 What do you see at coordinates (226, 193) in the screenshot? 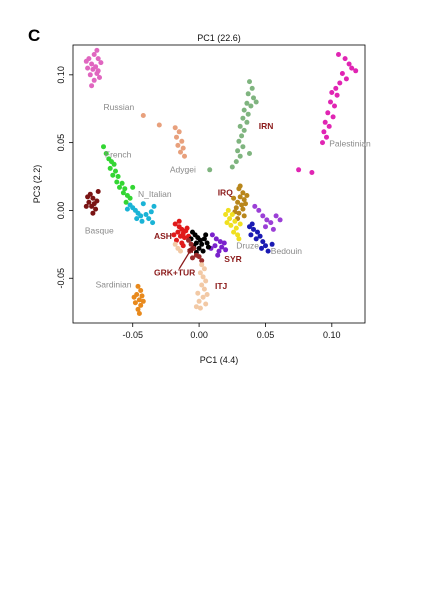
I see `series-label: IRQ` at bounding box center [226, 193].